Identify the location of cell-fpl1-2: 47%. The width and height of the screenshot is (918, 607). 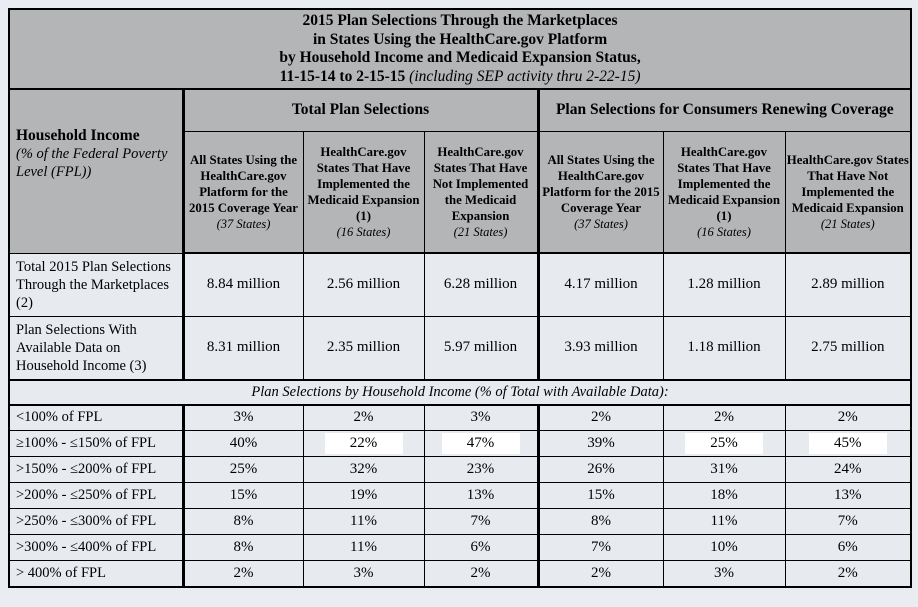
(481, 443).